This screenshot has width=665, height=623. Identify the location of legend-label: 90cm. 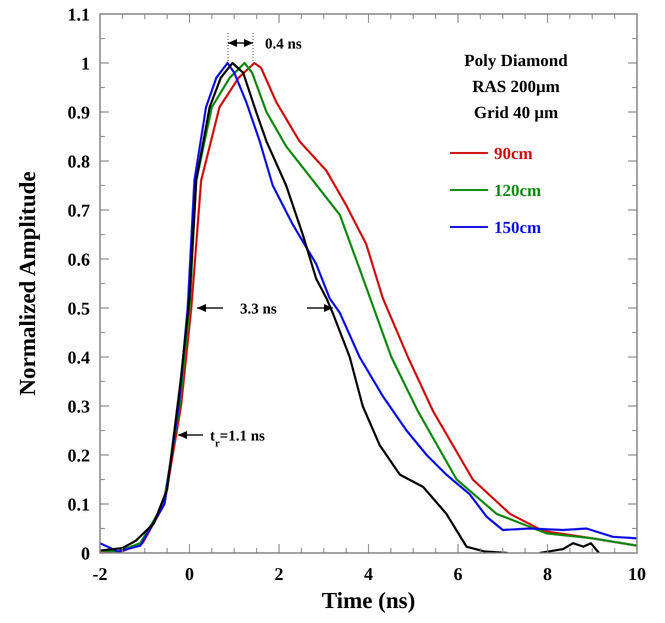
(513, 153).